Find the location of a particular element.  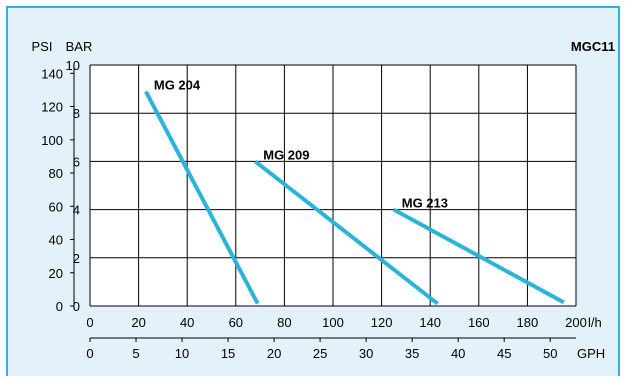

gph-tick-label: 30 is located at coordinates (366, 353).